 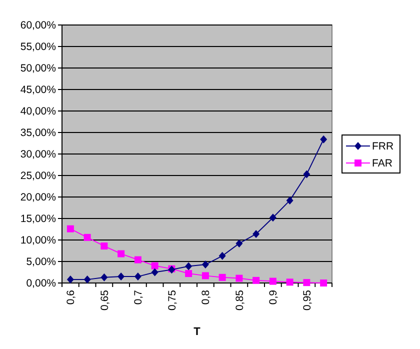 I want to click on y-tick-label: 5,00%, so click(x=41, y=262).